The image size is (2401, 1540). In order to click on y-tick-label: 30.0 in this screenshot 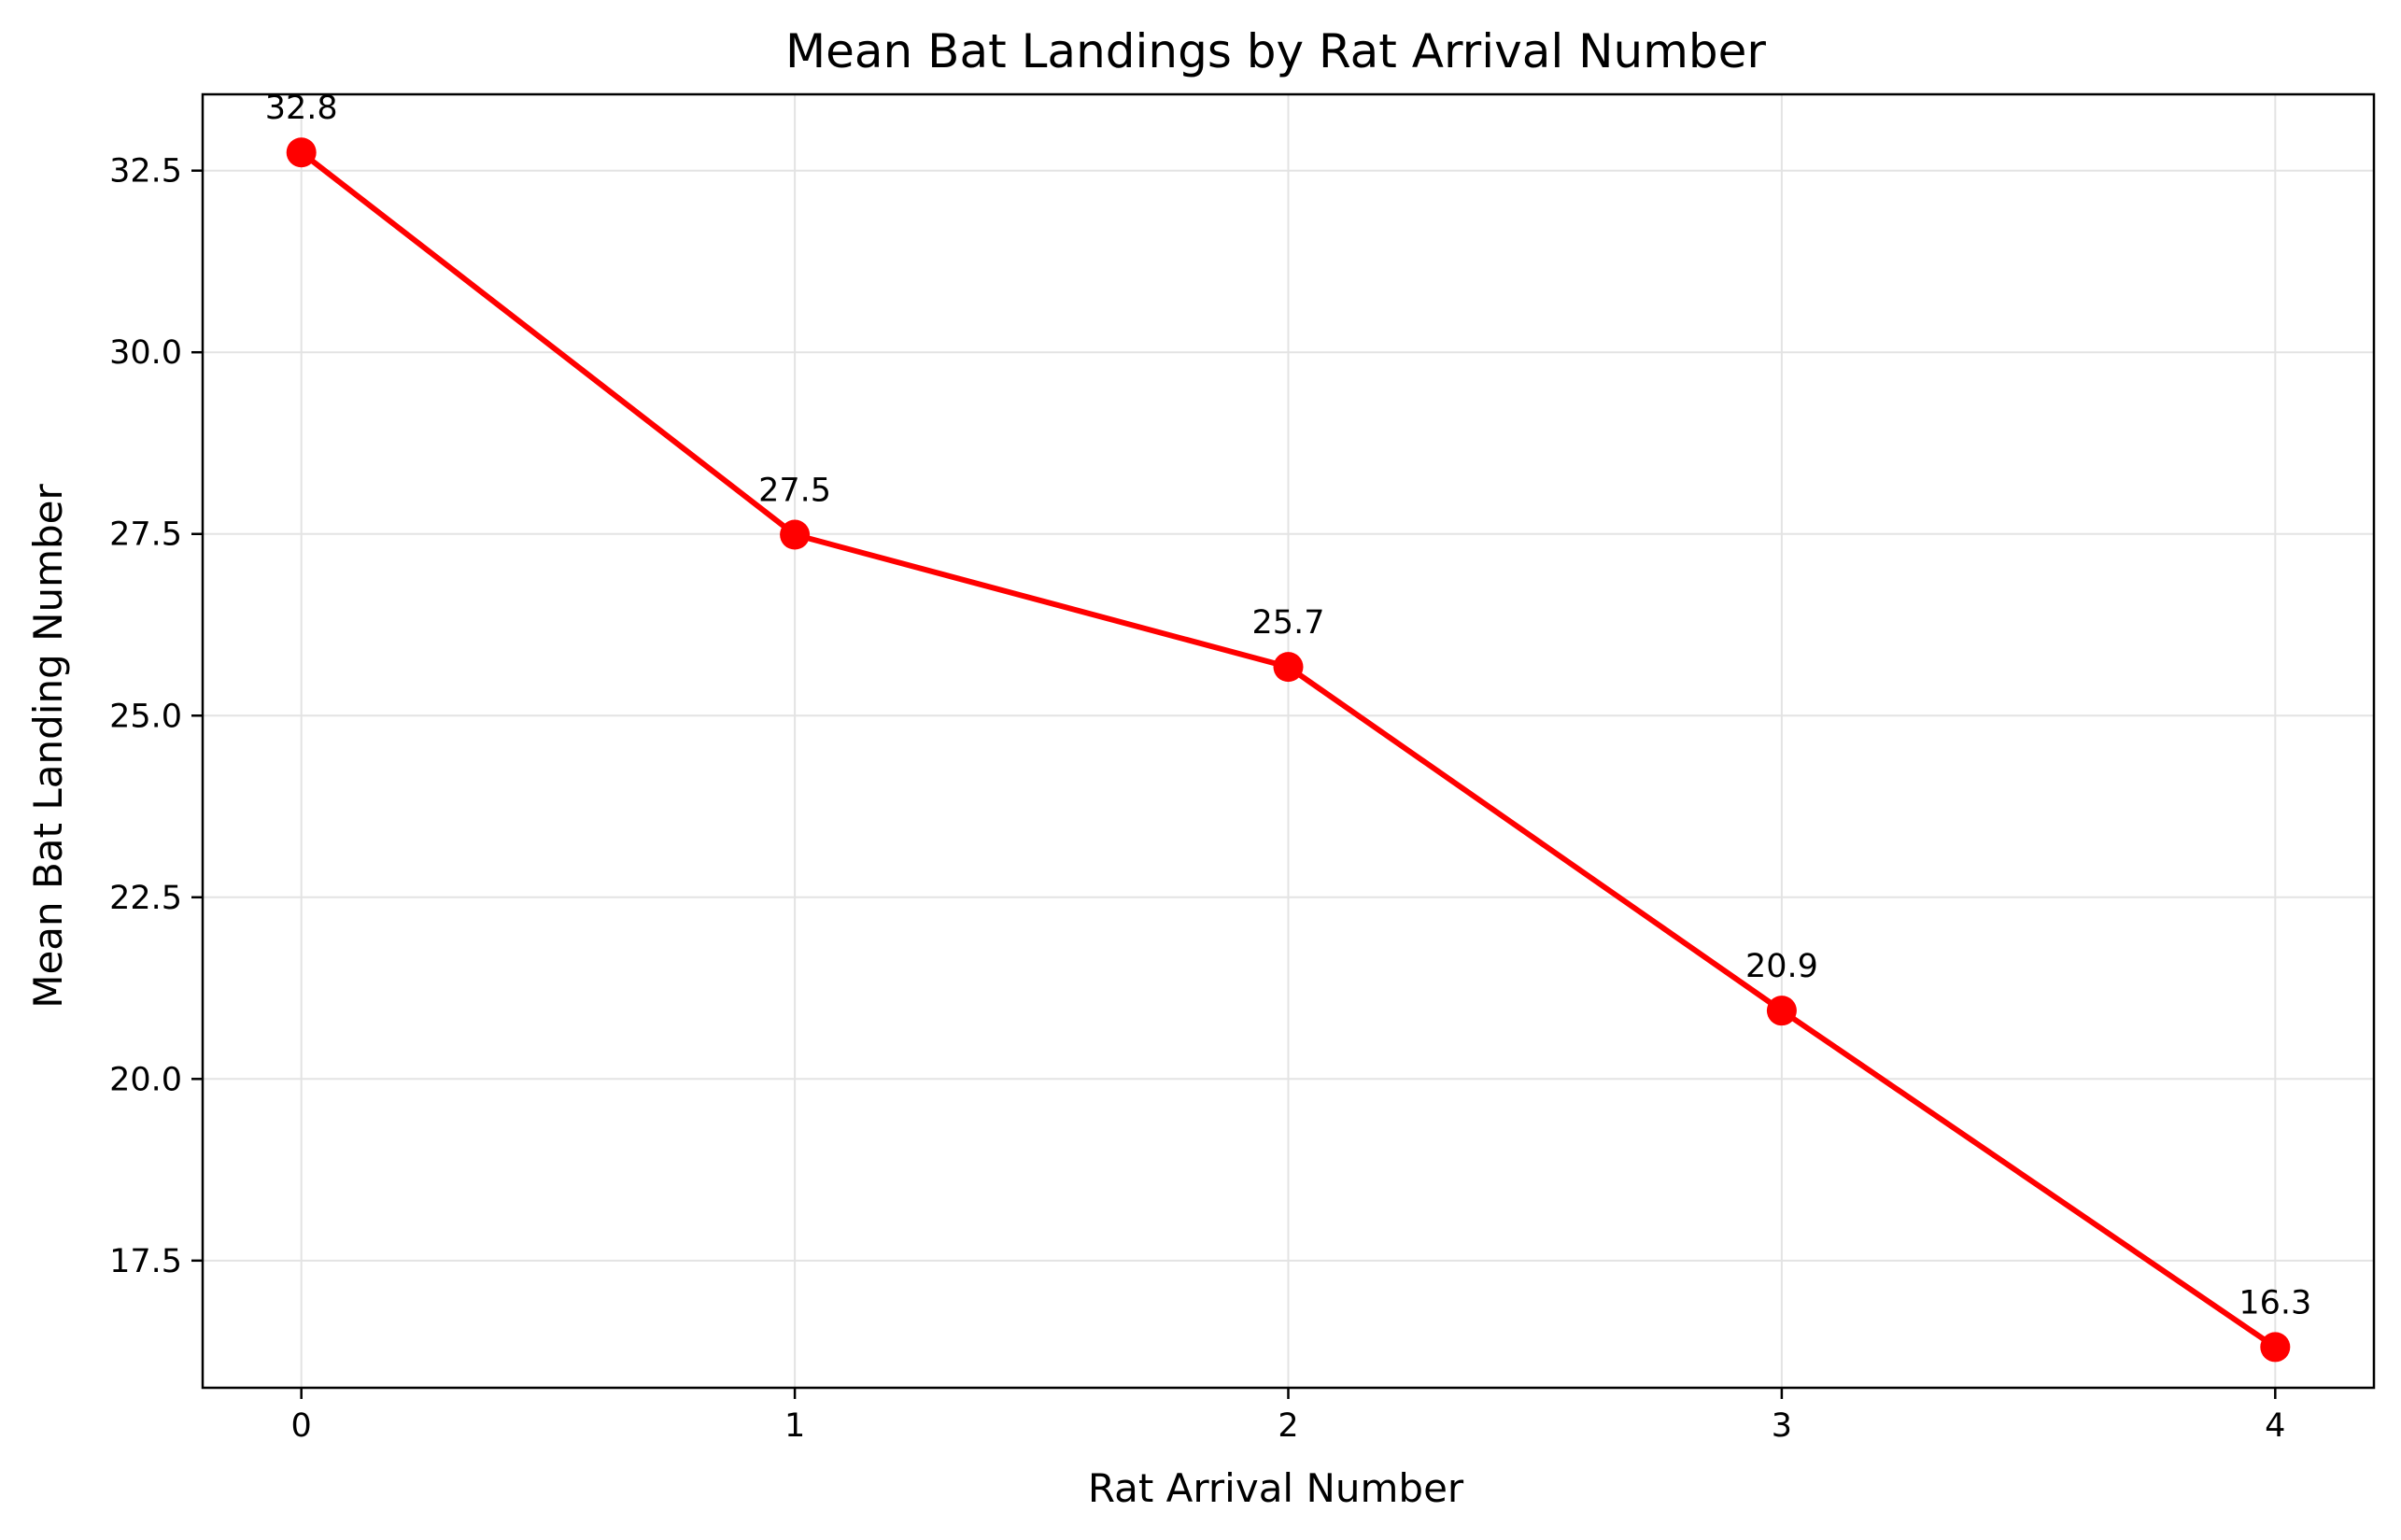, I will do `click(145, 353)`.